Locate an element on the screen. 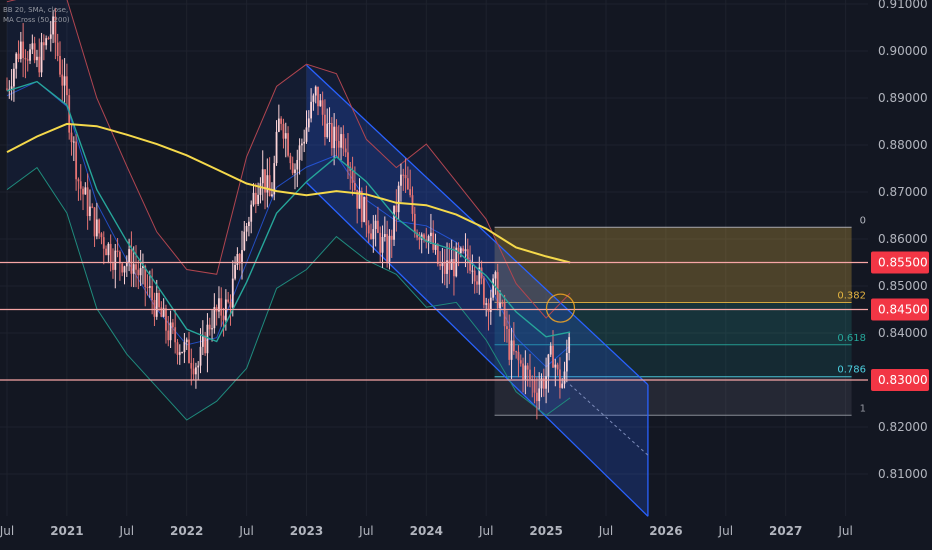 Image resolution: width=932 pixels, height=550 pixels. fib-label: 0.786 is located at coordinates (851, 370).